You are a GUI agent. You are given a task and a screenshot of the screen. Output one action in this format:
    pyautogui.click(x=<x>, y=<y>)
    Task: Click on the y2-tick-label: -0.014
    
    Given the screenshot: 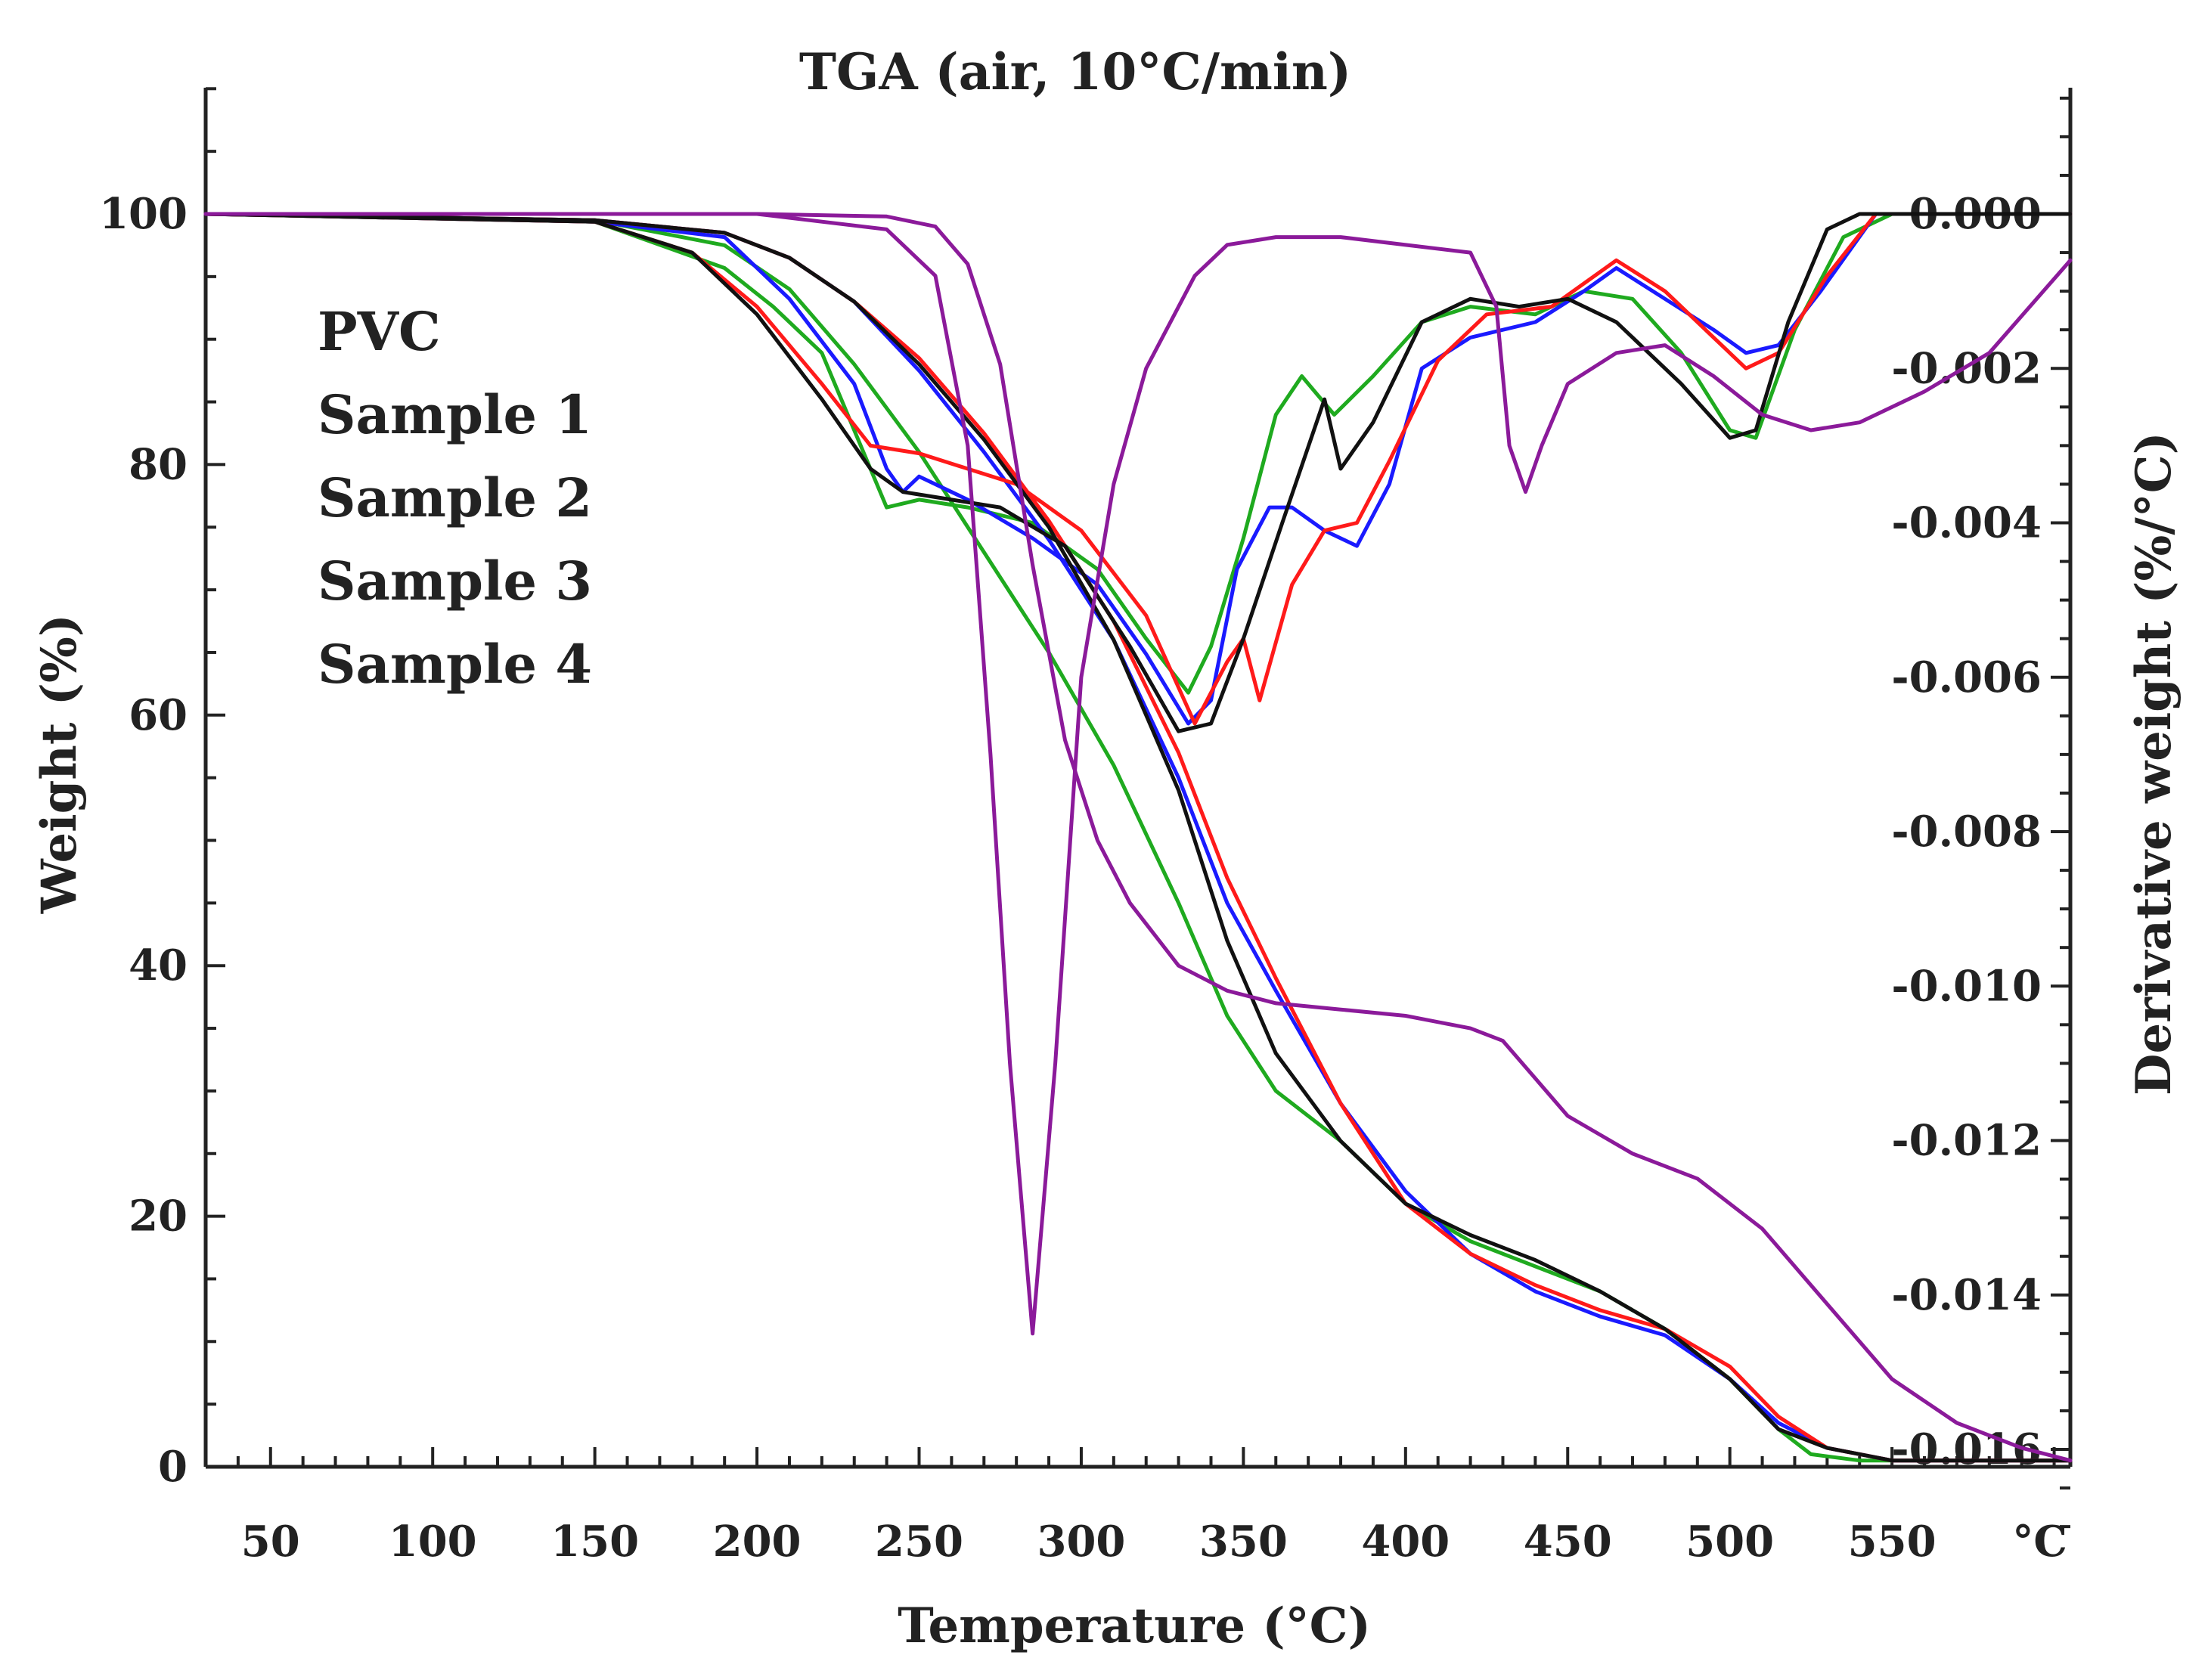 What is the action you would take?
    pyautogui.click(x=1966, y=1295)
    